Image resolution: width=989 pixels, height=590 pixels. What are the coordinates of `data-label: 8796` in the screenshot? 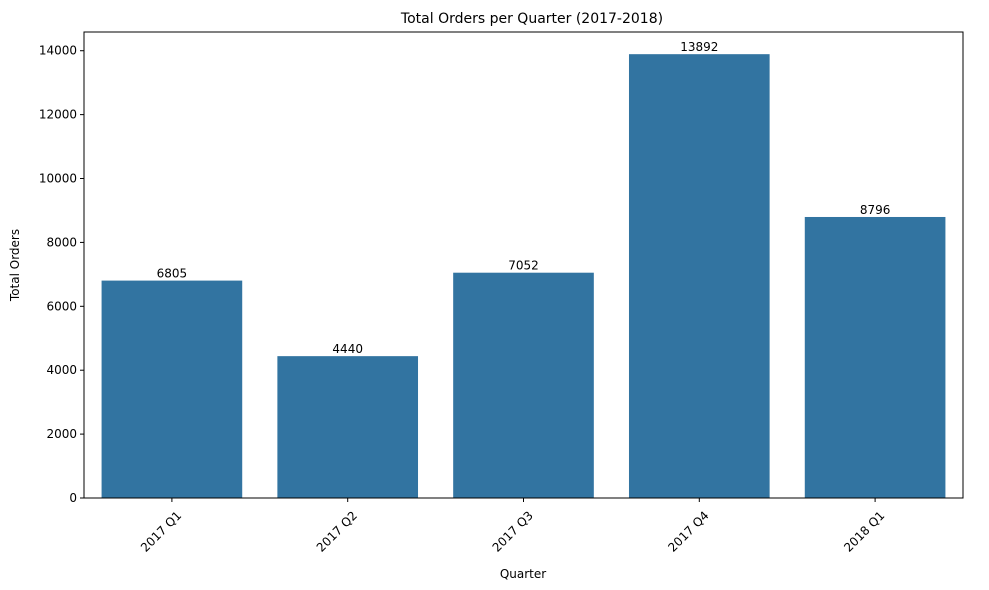 It's located at (875, 210).